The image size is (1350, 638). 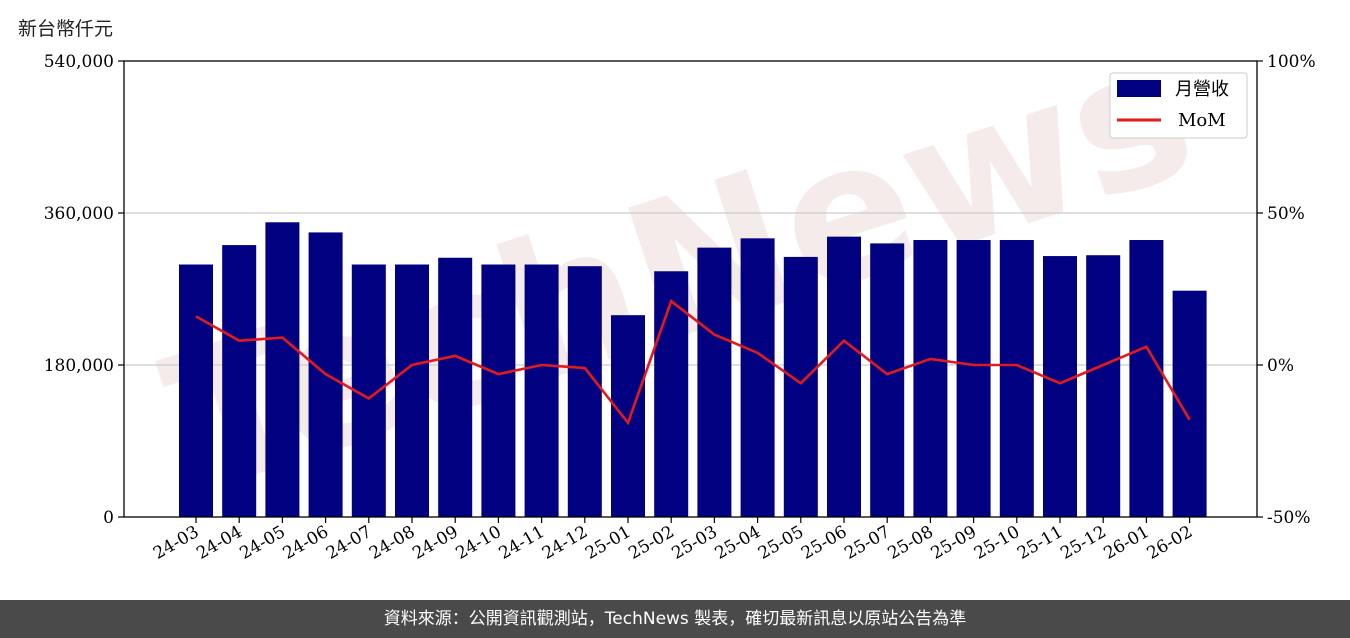 I want to click on x-tick-label: 24-08, so click(x=392, y=543).